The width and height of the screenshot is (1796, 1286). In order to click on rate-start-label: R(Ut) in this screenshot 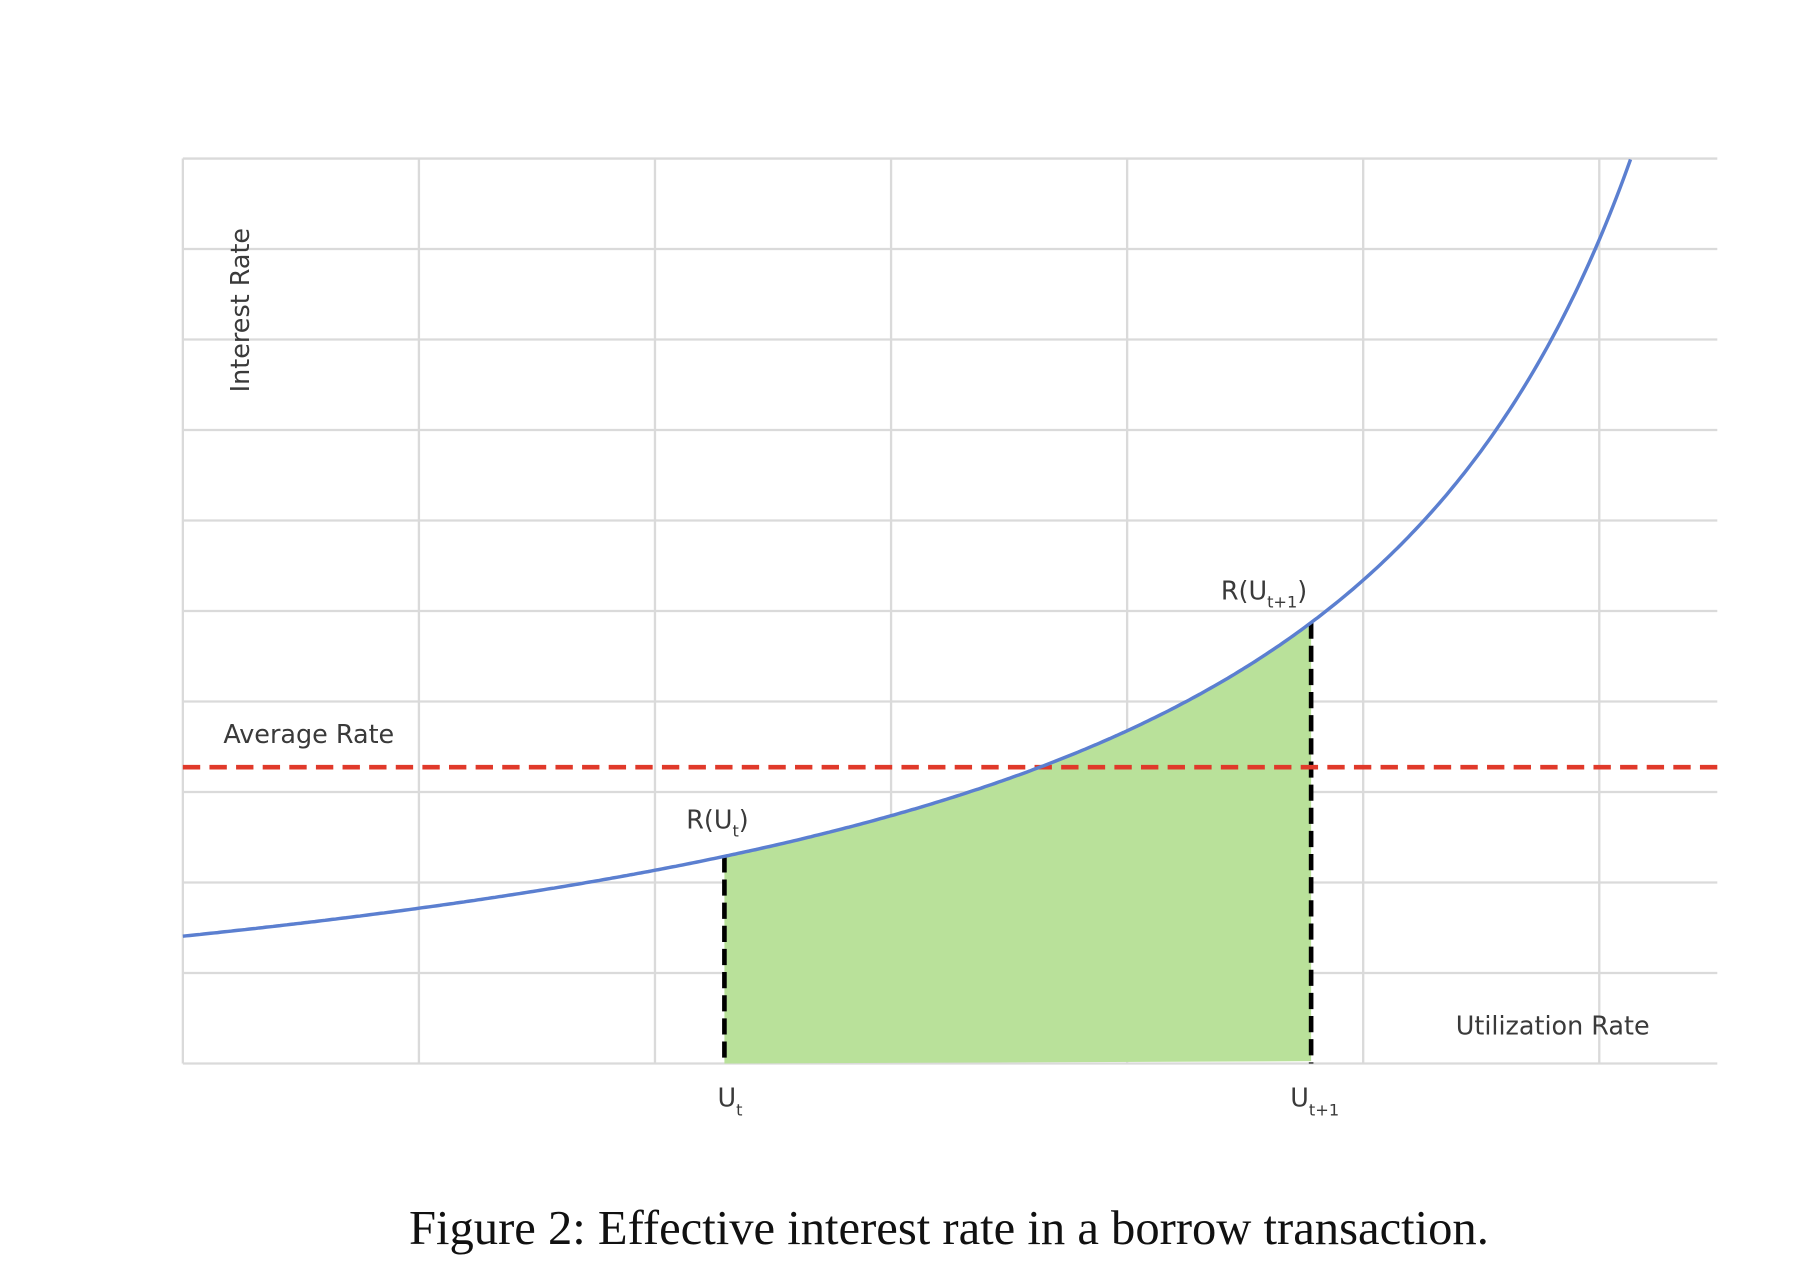, I will do `click(717, 823)`.